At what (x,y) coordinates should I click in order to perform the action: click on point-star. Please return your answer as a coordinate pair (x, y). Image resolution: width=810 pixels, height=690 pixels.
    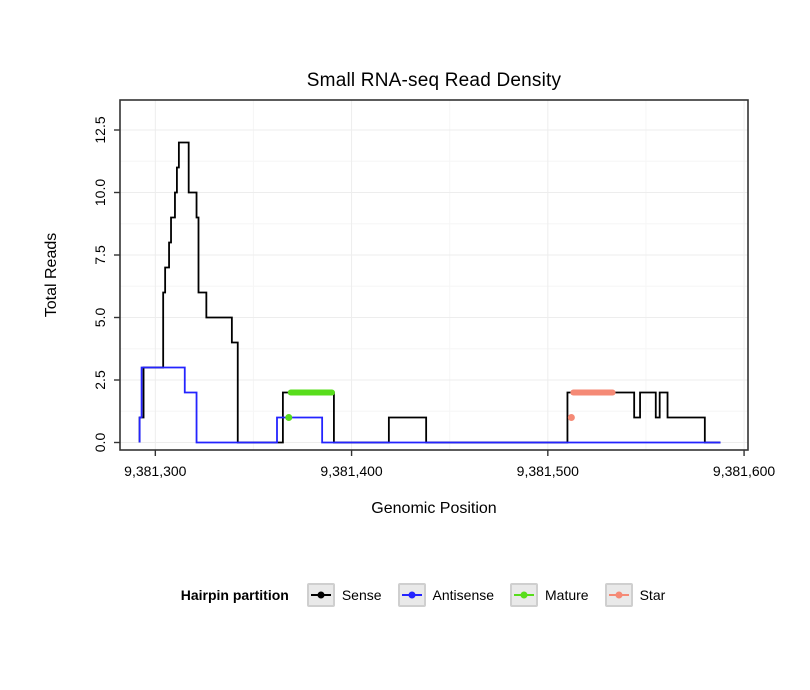
    Looking at the image, I should click on (571, 417).